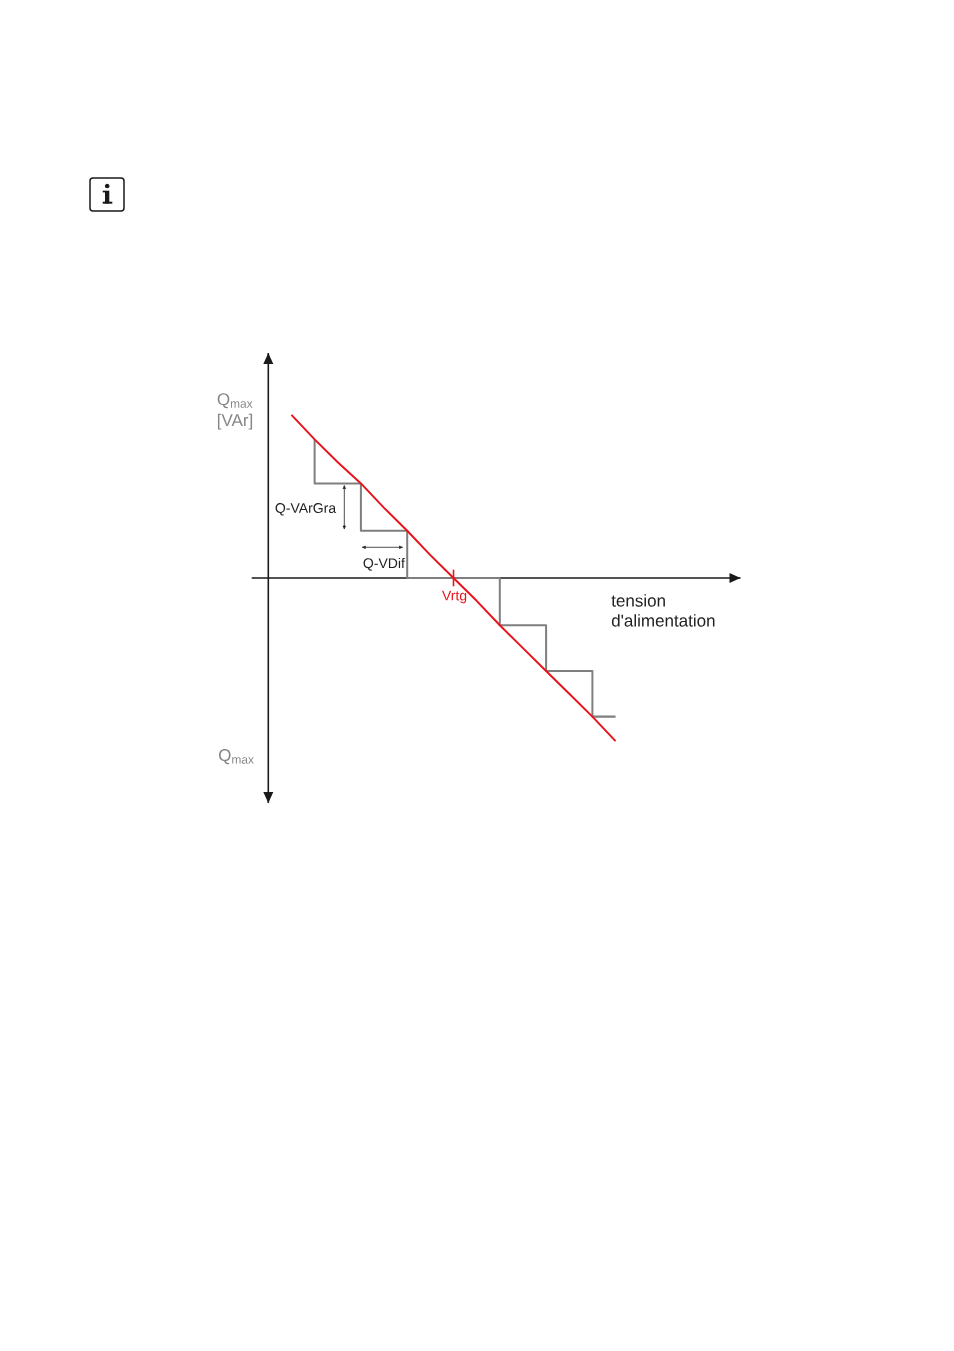 The width and height of the screenshot is (954, 1351). I want to click on annotation: Vrtg, so click(454, 597).